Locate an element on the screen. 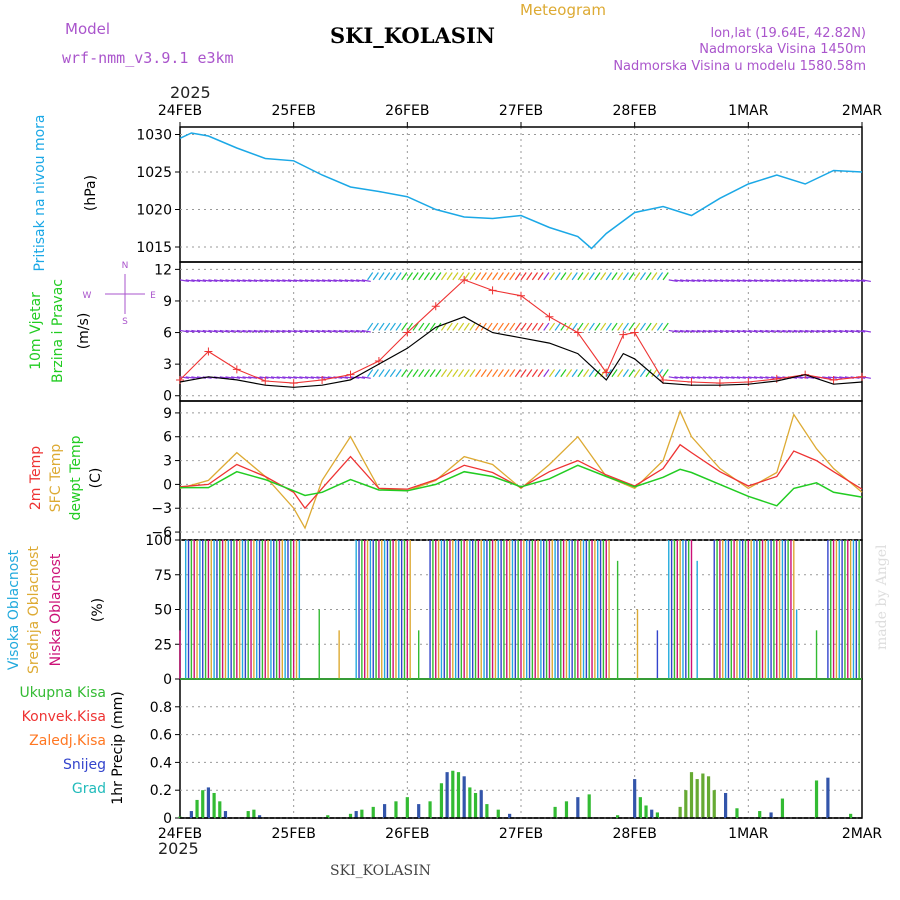  panel-frame is located at coordinates (521, 470).